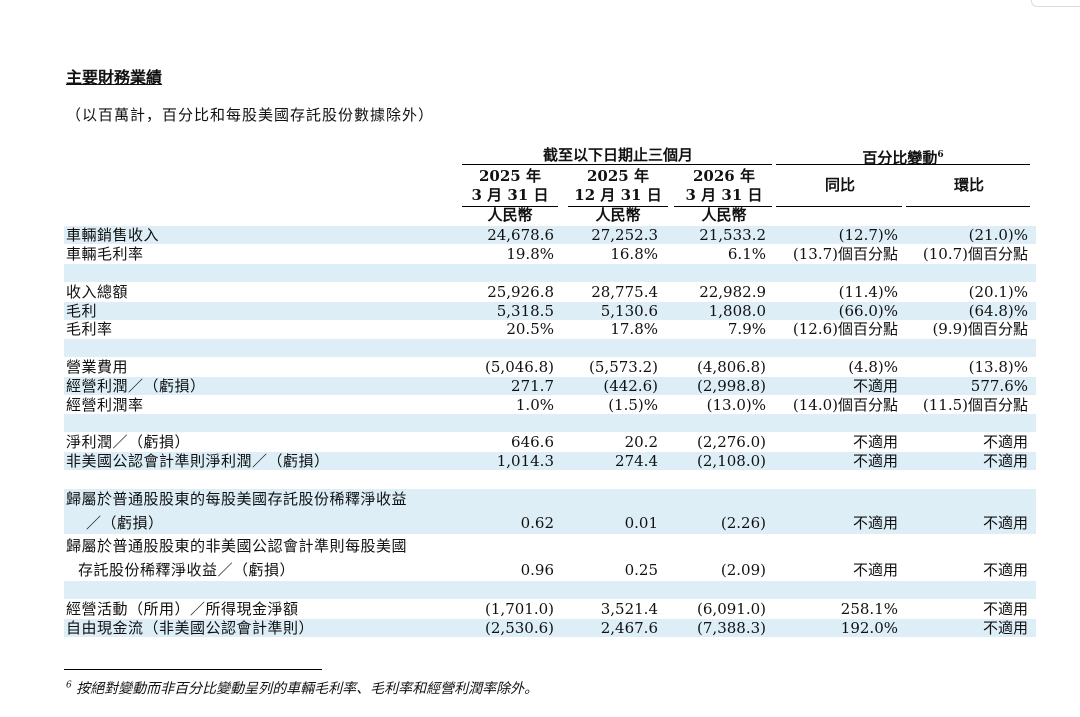 This screenshot has height=717, width=1080. I want to click on col-header-2: 2025 年 12 月 31 日, so click(618, 186).